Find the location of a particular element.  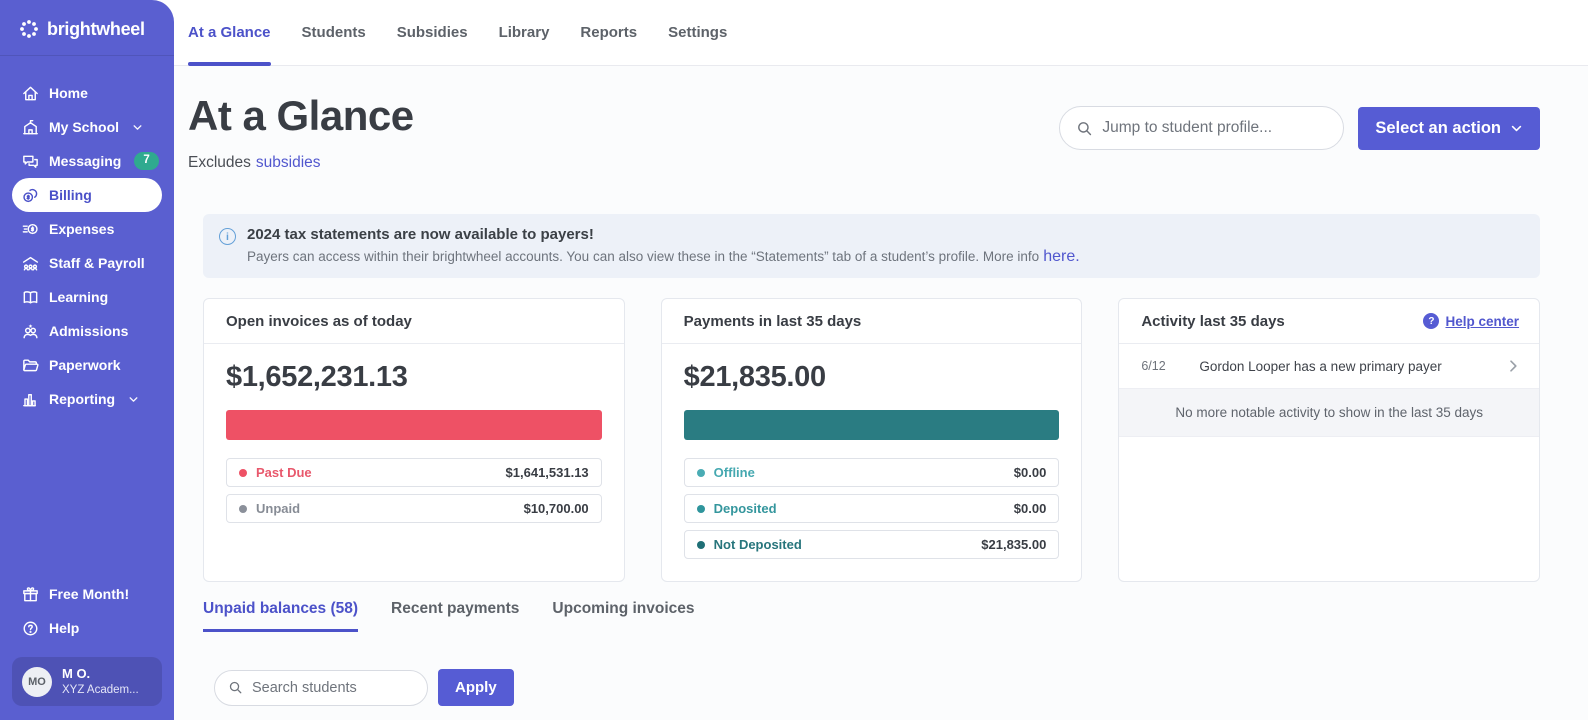

header-actions: Select an action is located at coordinates (1299, 128).